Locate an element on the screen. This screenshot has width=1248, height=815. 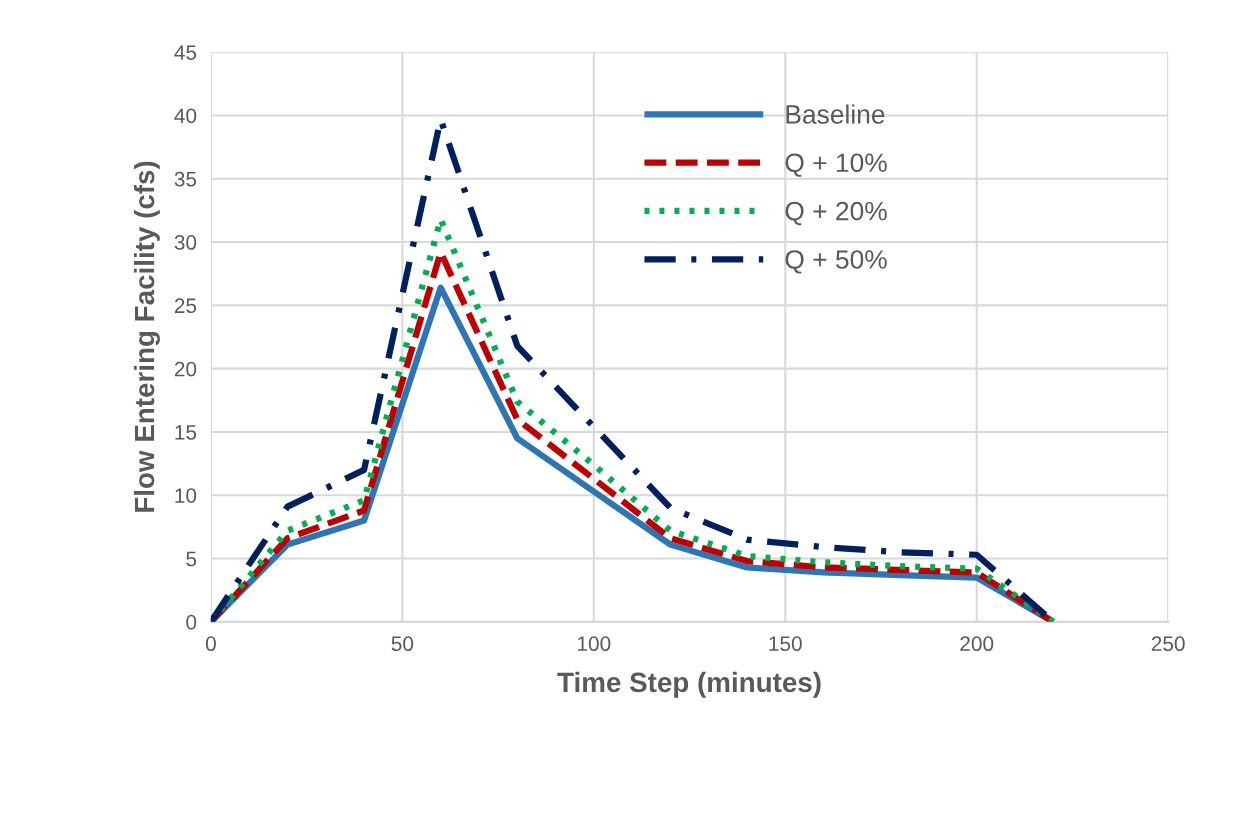
y-tick-label: 30 is located at coordinates (185, 242).